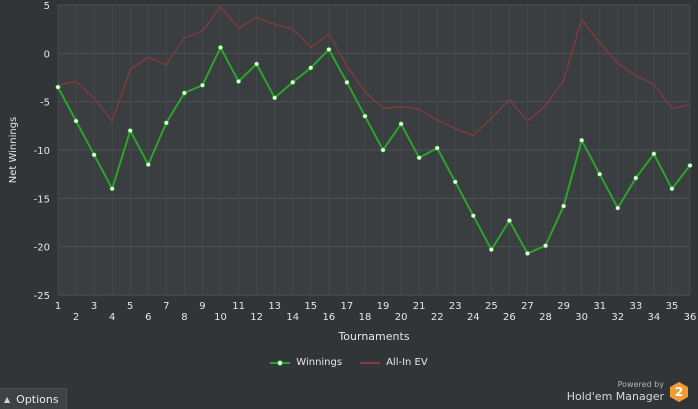 This screenshot has height=409, width=698. I want to click on x-tick-label: 7, so click(166, 306).